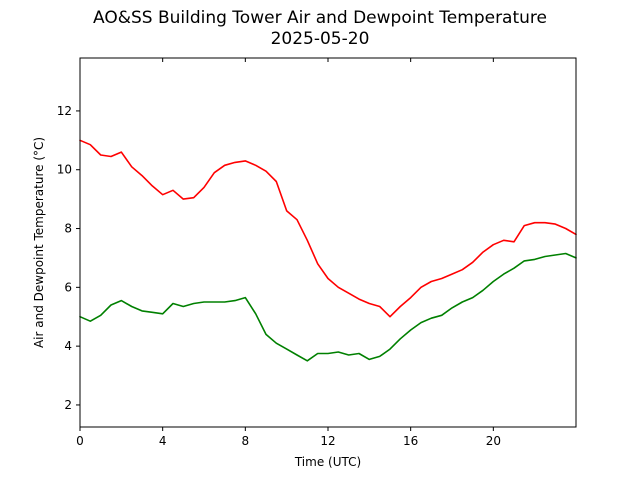 The image size is (640, 480). What do you see at coordinates (246, 441) in the screenshot?
I see `x-tick-label: 8` at bounding box center [246, 441].